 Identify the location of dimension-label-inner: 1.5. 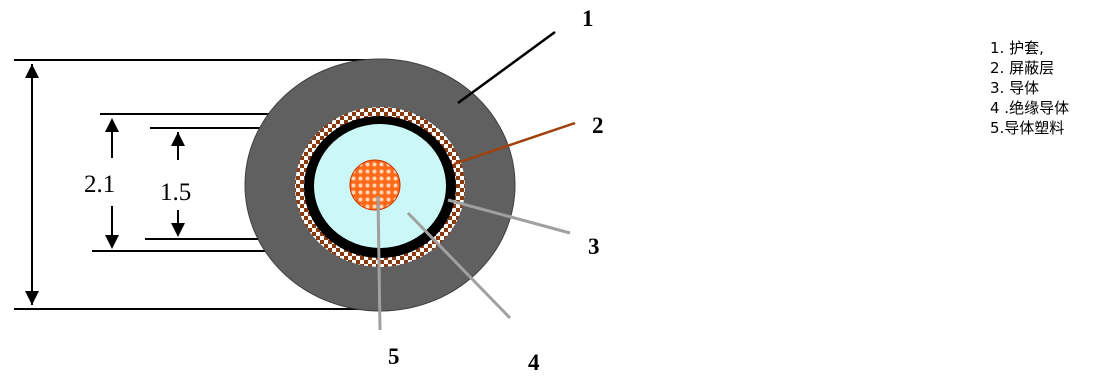
(175, 192).